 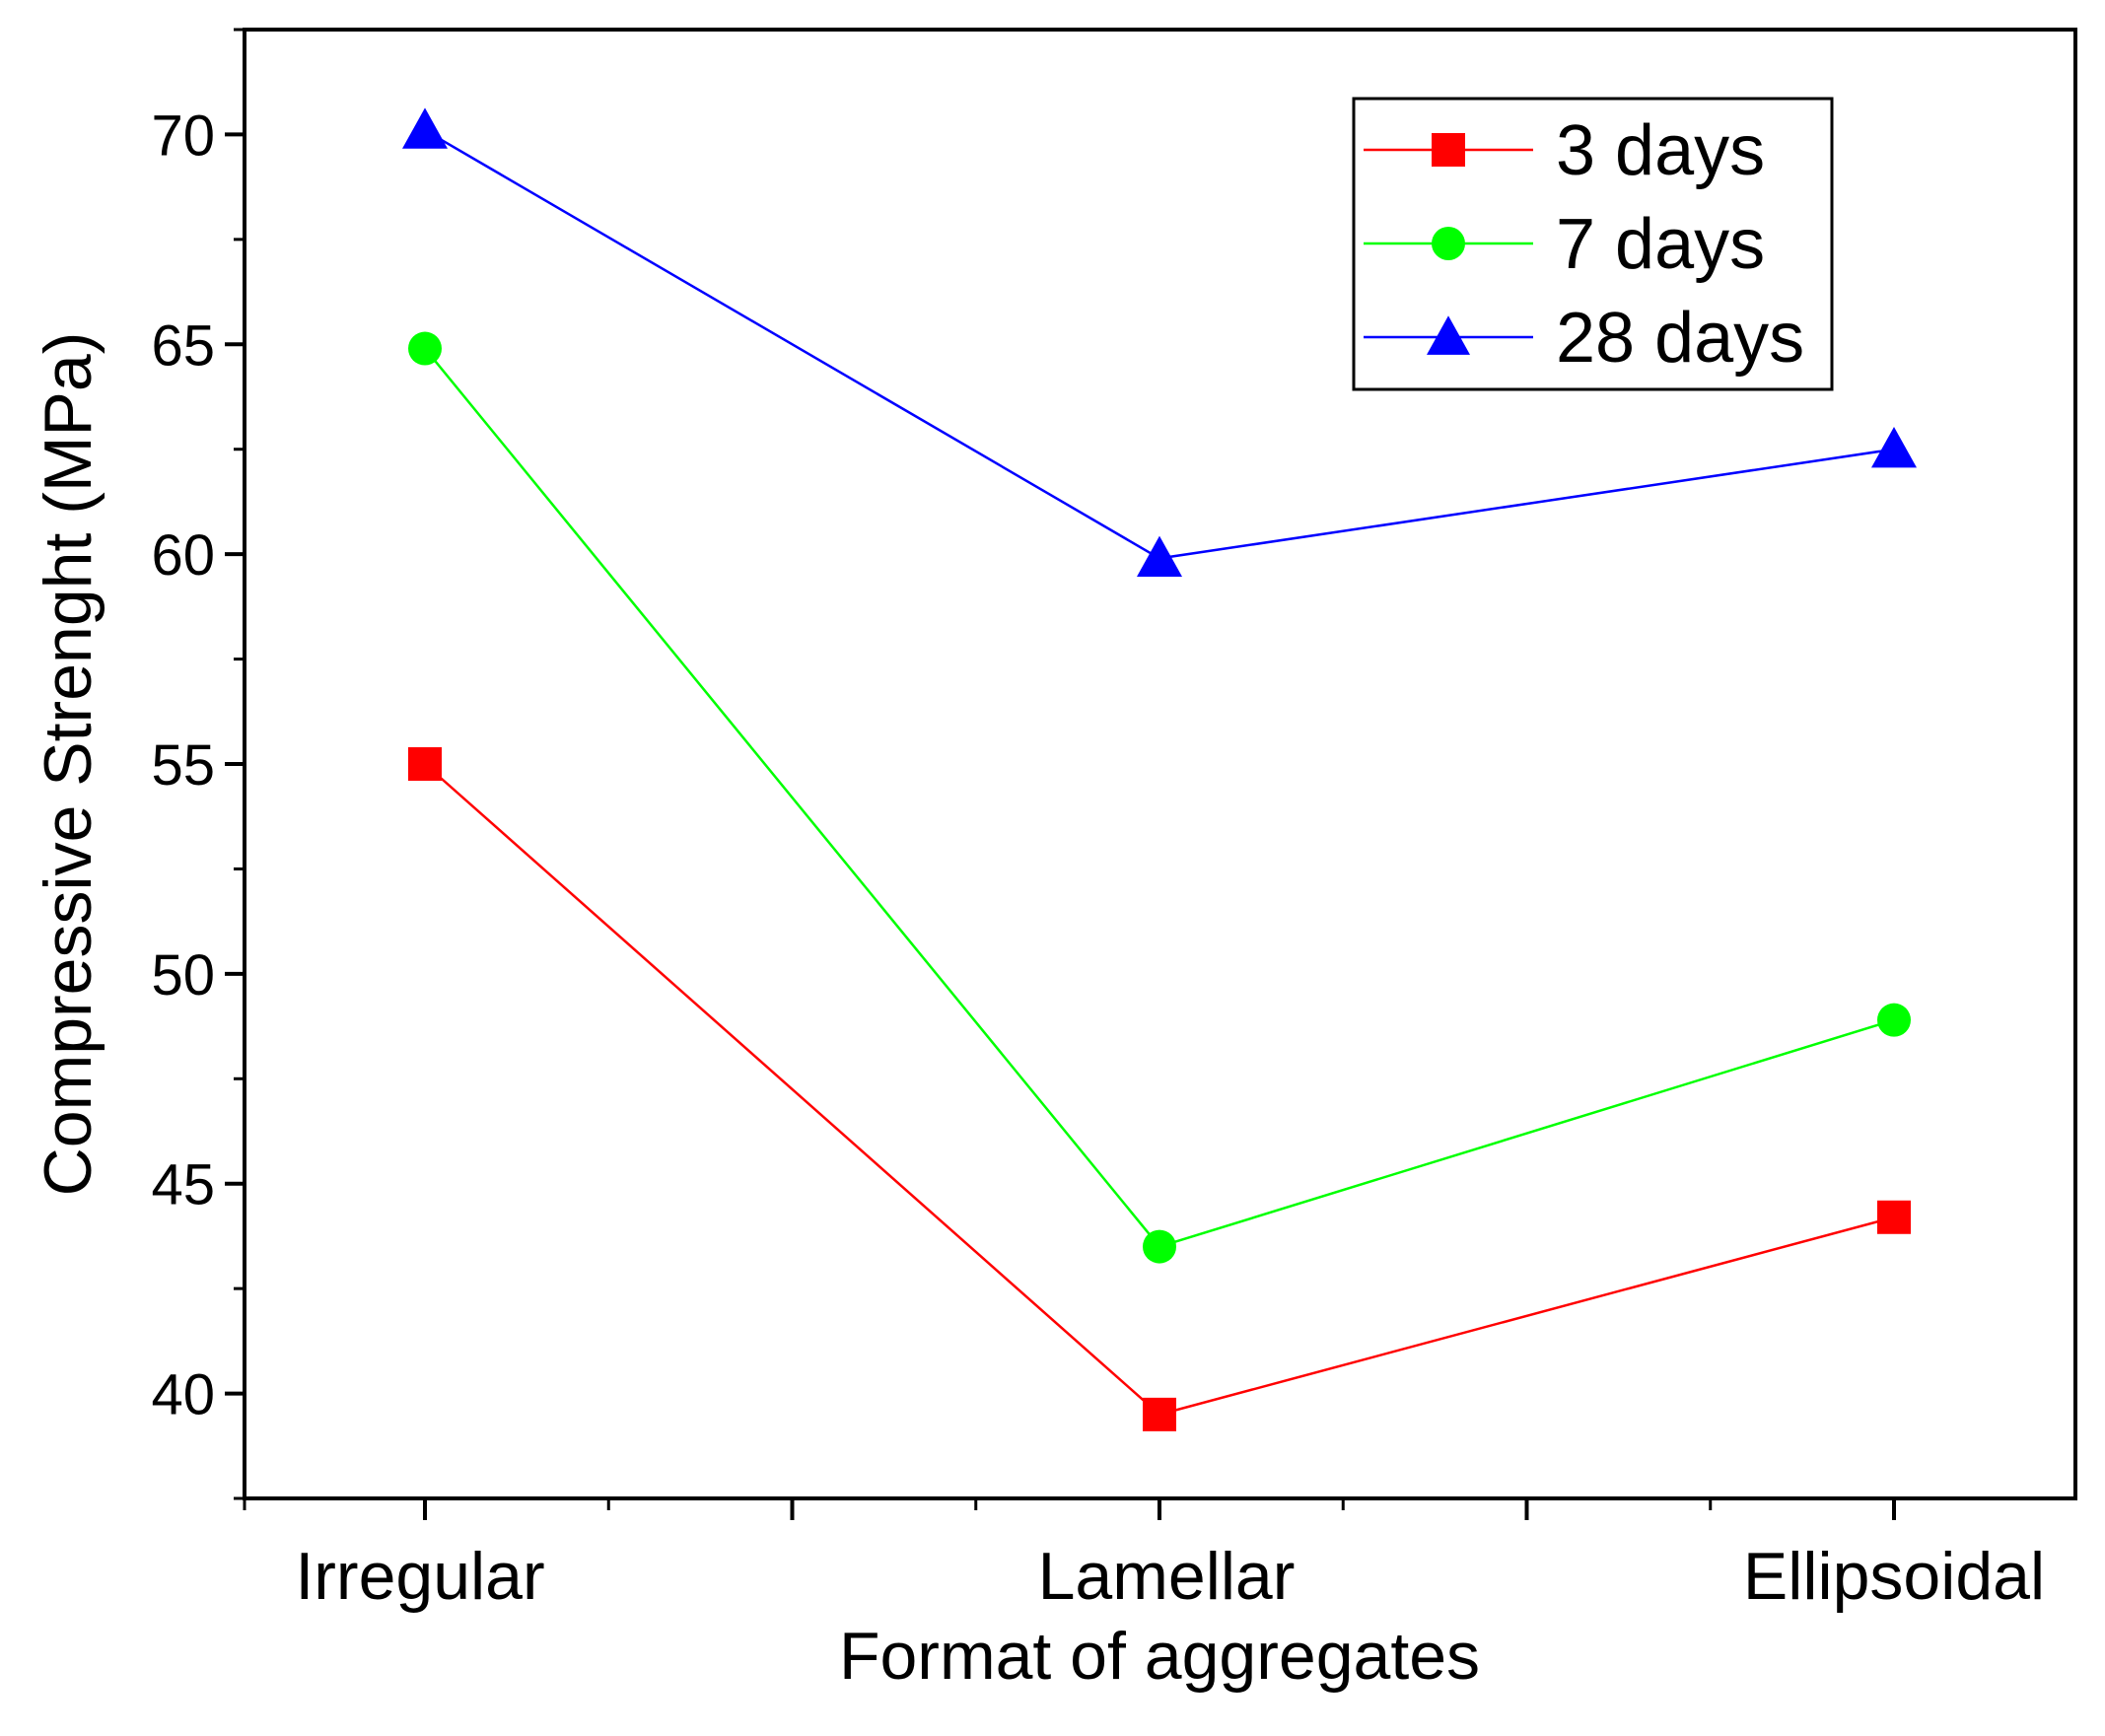 What do you see at coordinates (183, 1395) in the screenshot?
I see `y-tick-label: 40` at bounding box center [183, 1395].